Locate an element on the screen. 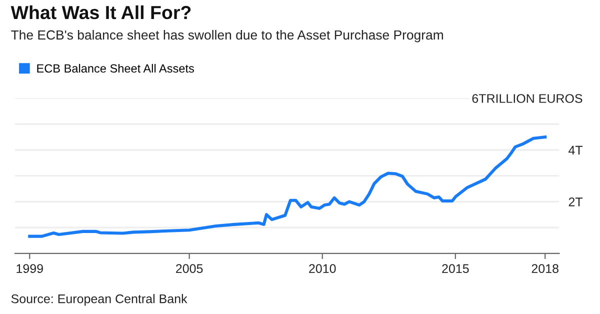 The height and width of the screenshot is (314, 600). x-tick-label: 2018 is located at coordinates (545, 268).